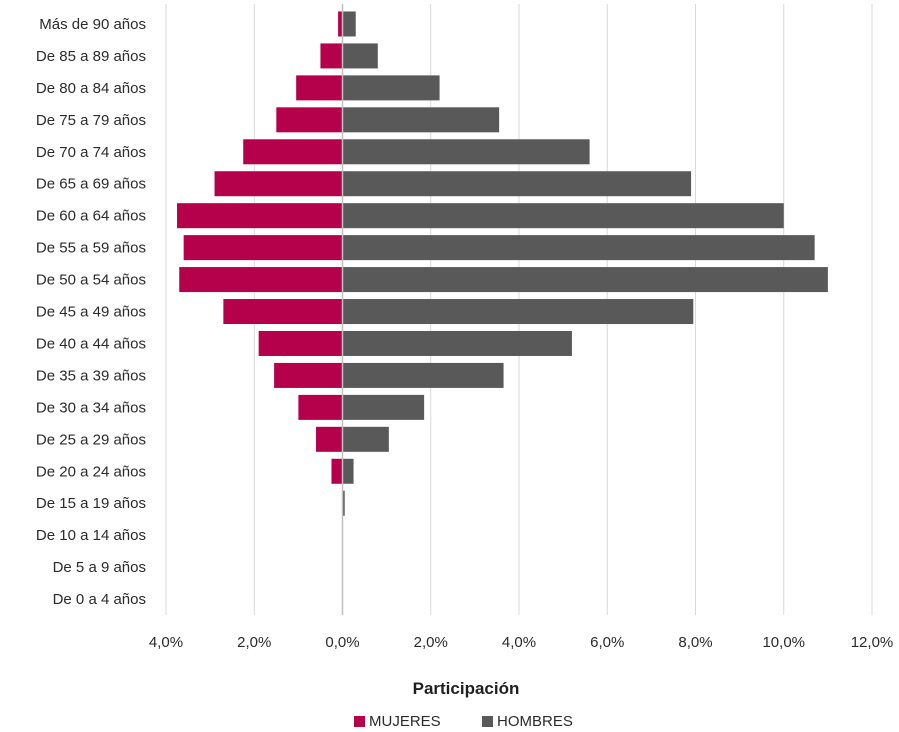 This screenshot has width=899, height=732. Describe the element at coordinates (695, 642) in the screenshot. I see `x-tick-label: 8,0%` at that location.